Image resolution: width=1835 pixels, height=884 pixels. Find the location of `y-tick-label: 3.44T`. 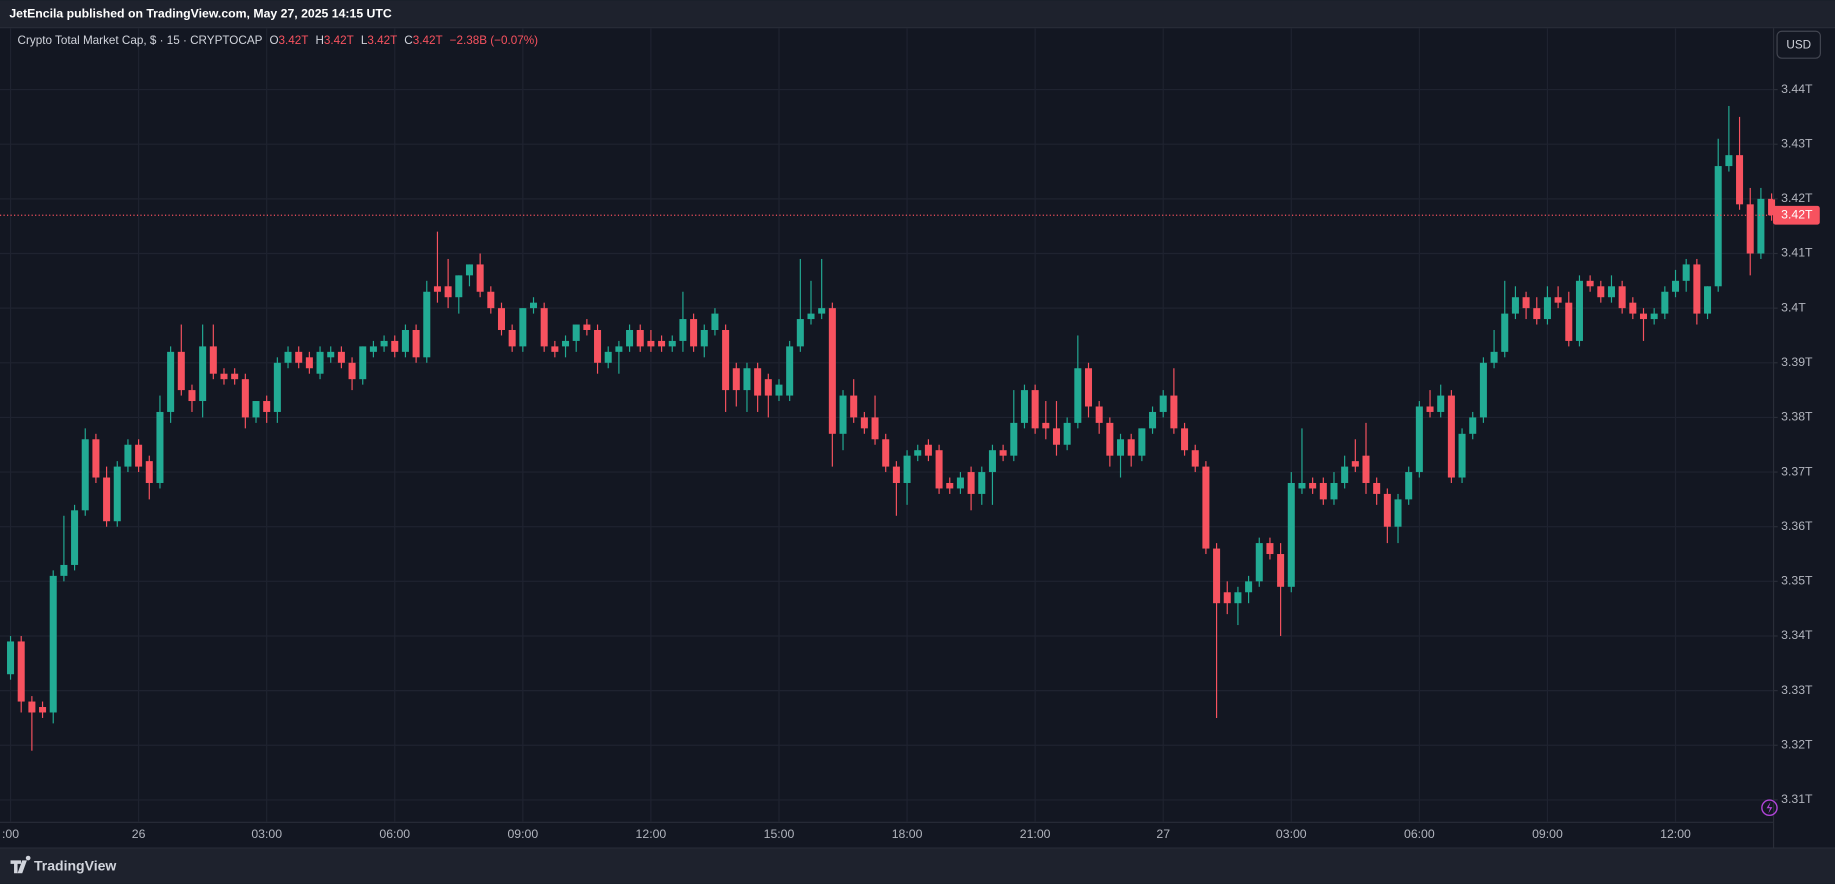

y-tick-label: 3.44T is located at coordinates (1797, 89).